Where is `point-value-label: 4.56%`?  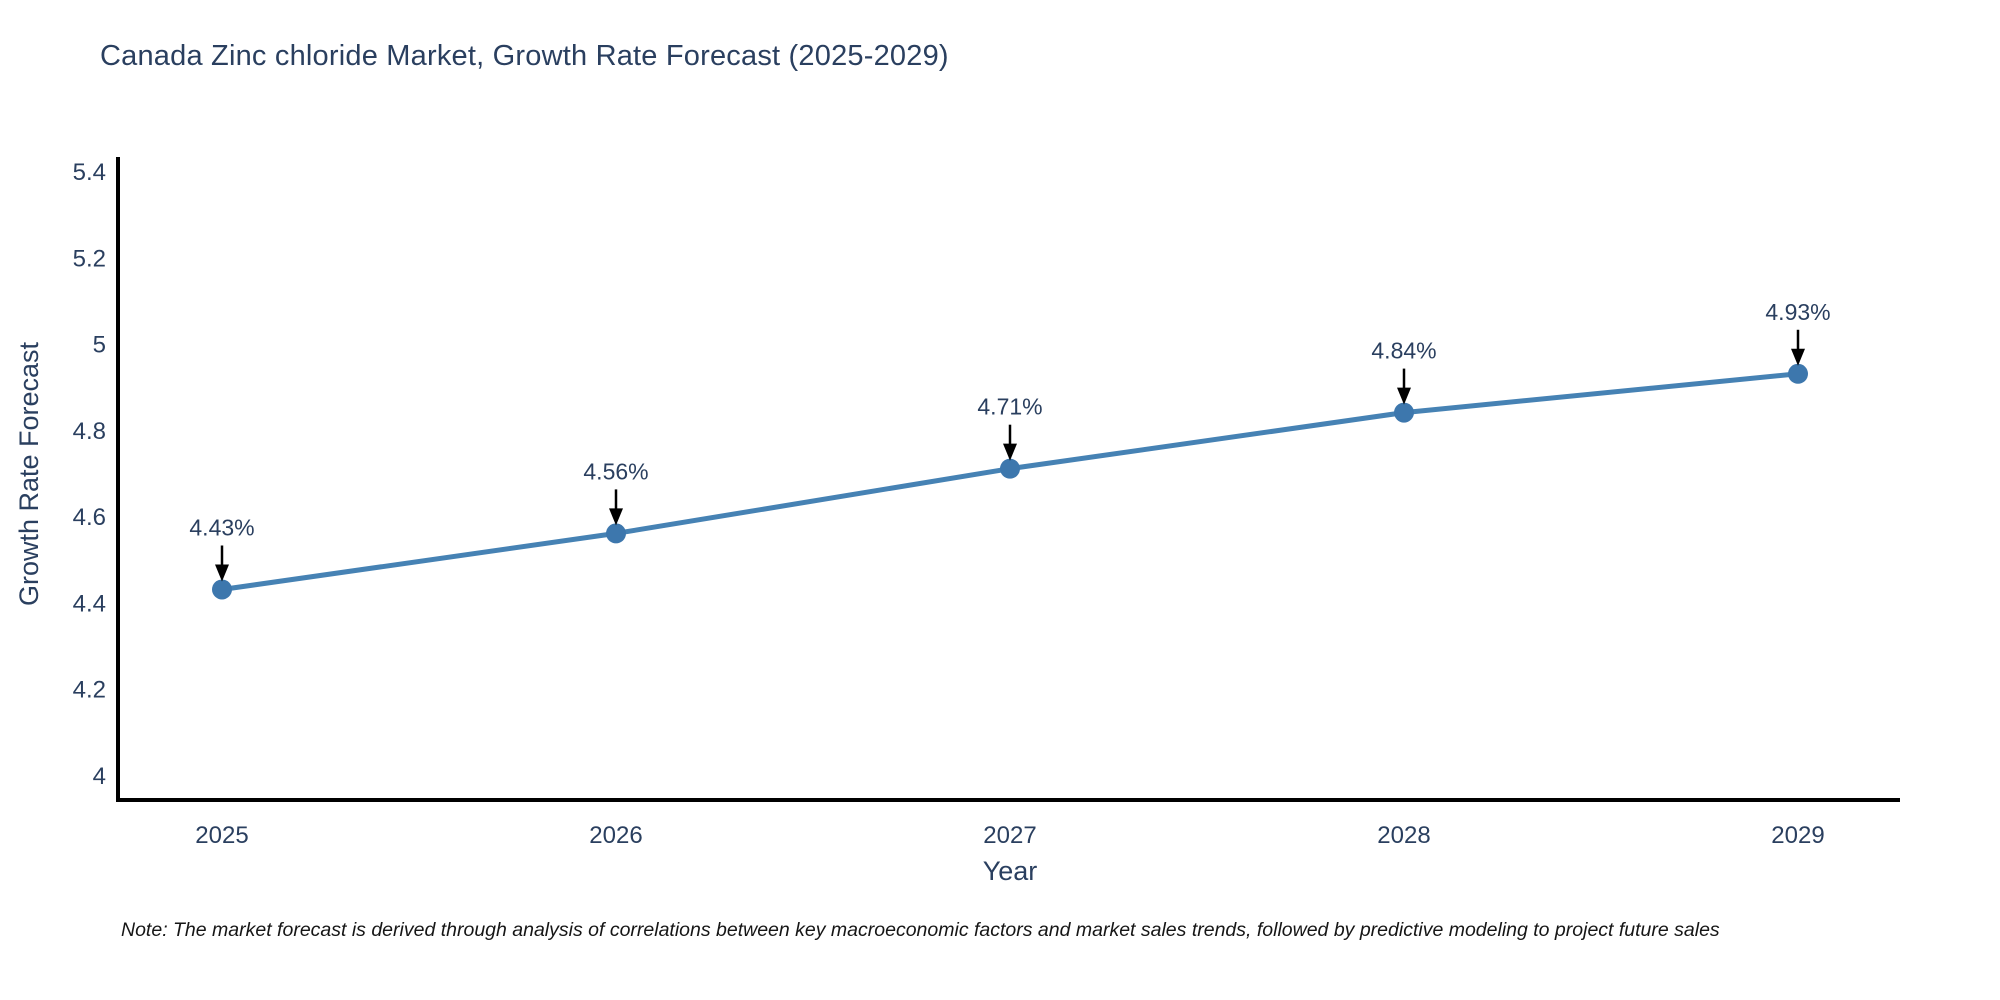 point-value-label: 4.56% is located at coordinates (615, 471).